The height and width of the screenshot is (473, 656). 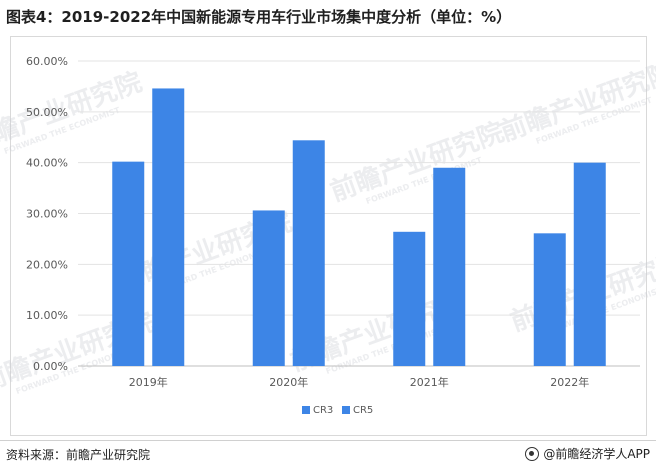 I want to click on y-tick-label: 40.00%, so click(x=47, y=163).